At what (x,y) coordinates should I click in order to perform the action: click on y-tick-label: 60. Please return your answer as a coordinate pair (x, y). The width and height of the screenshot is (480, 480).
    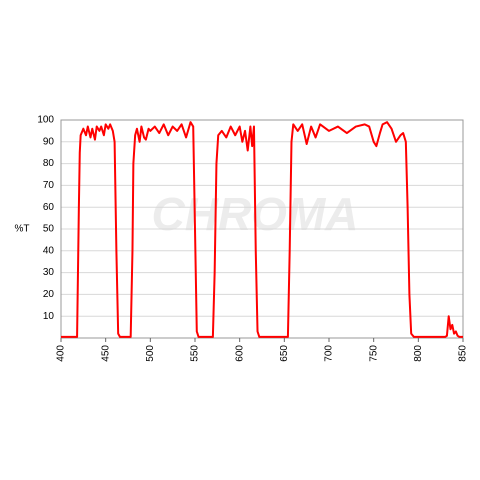
    Looking at the image, I should click on (49, 207).